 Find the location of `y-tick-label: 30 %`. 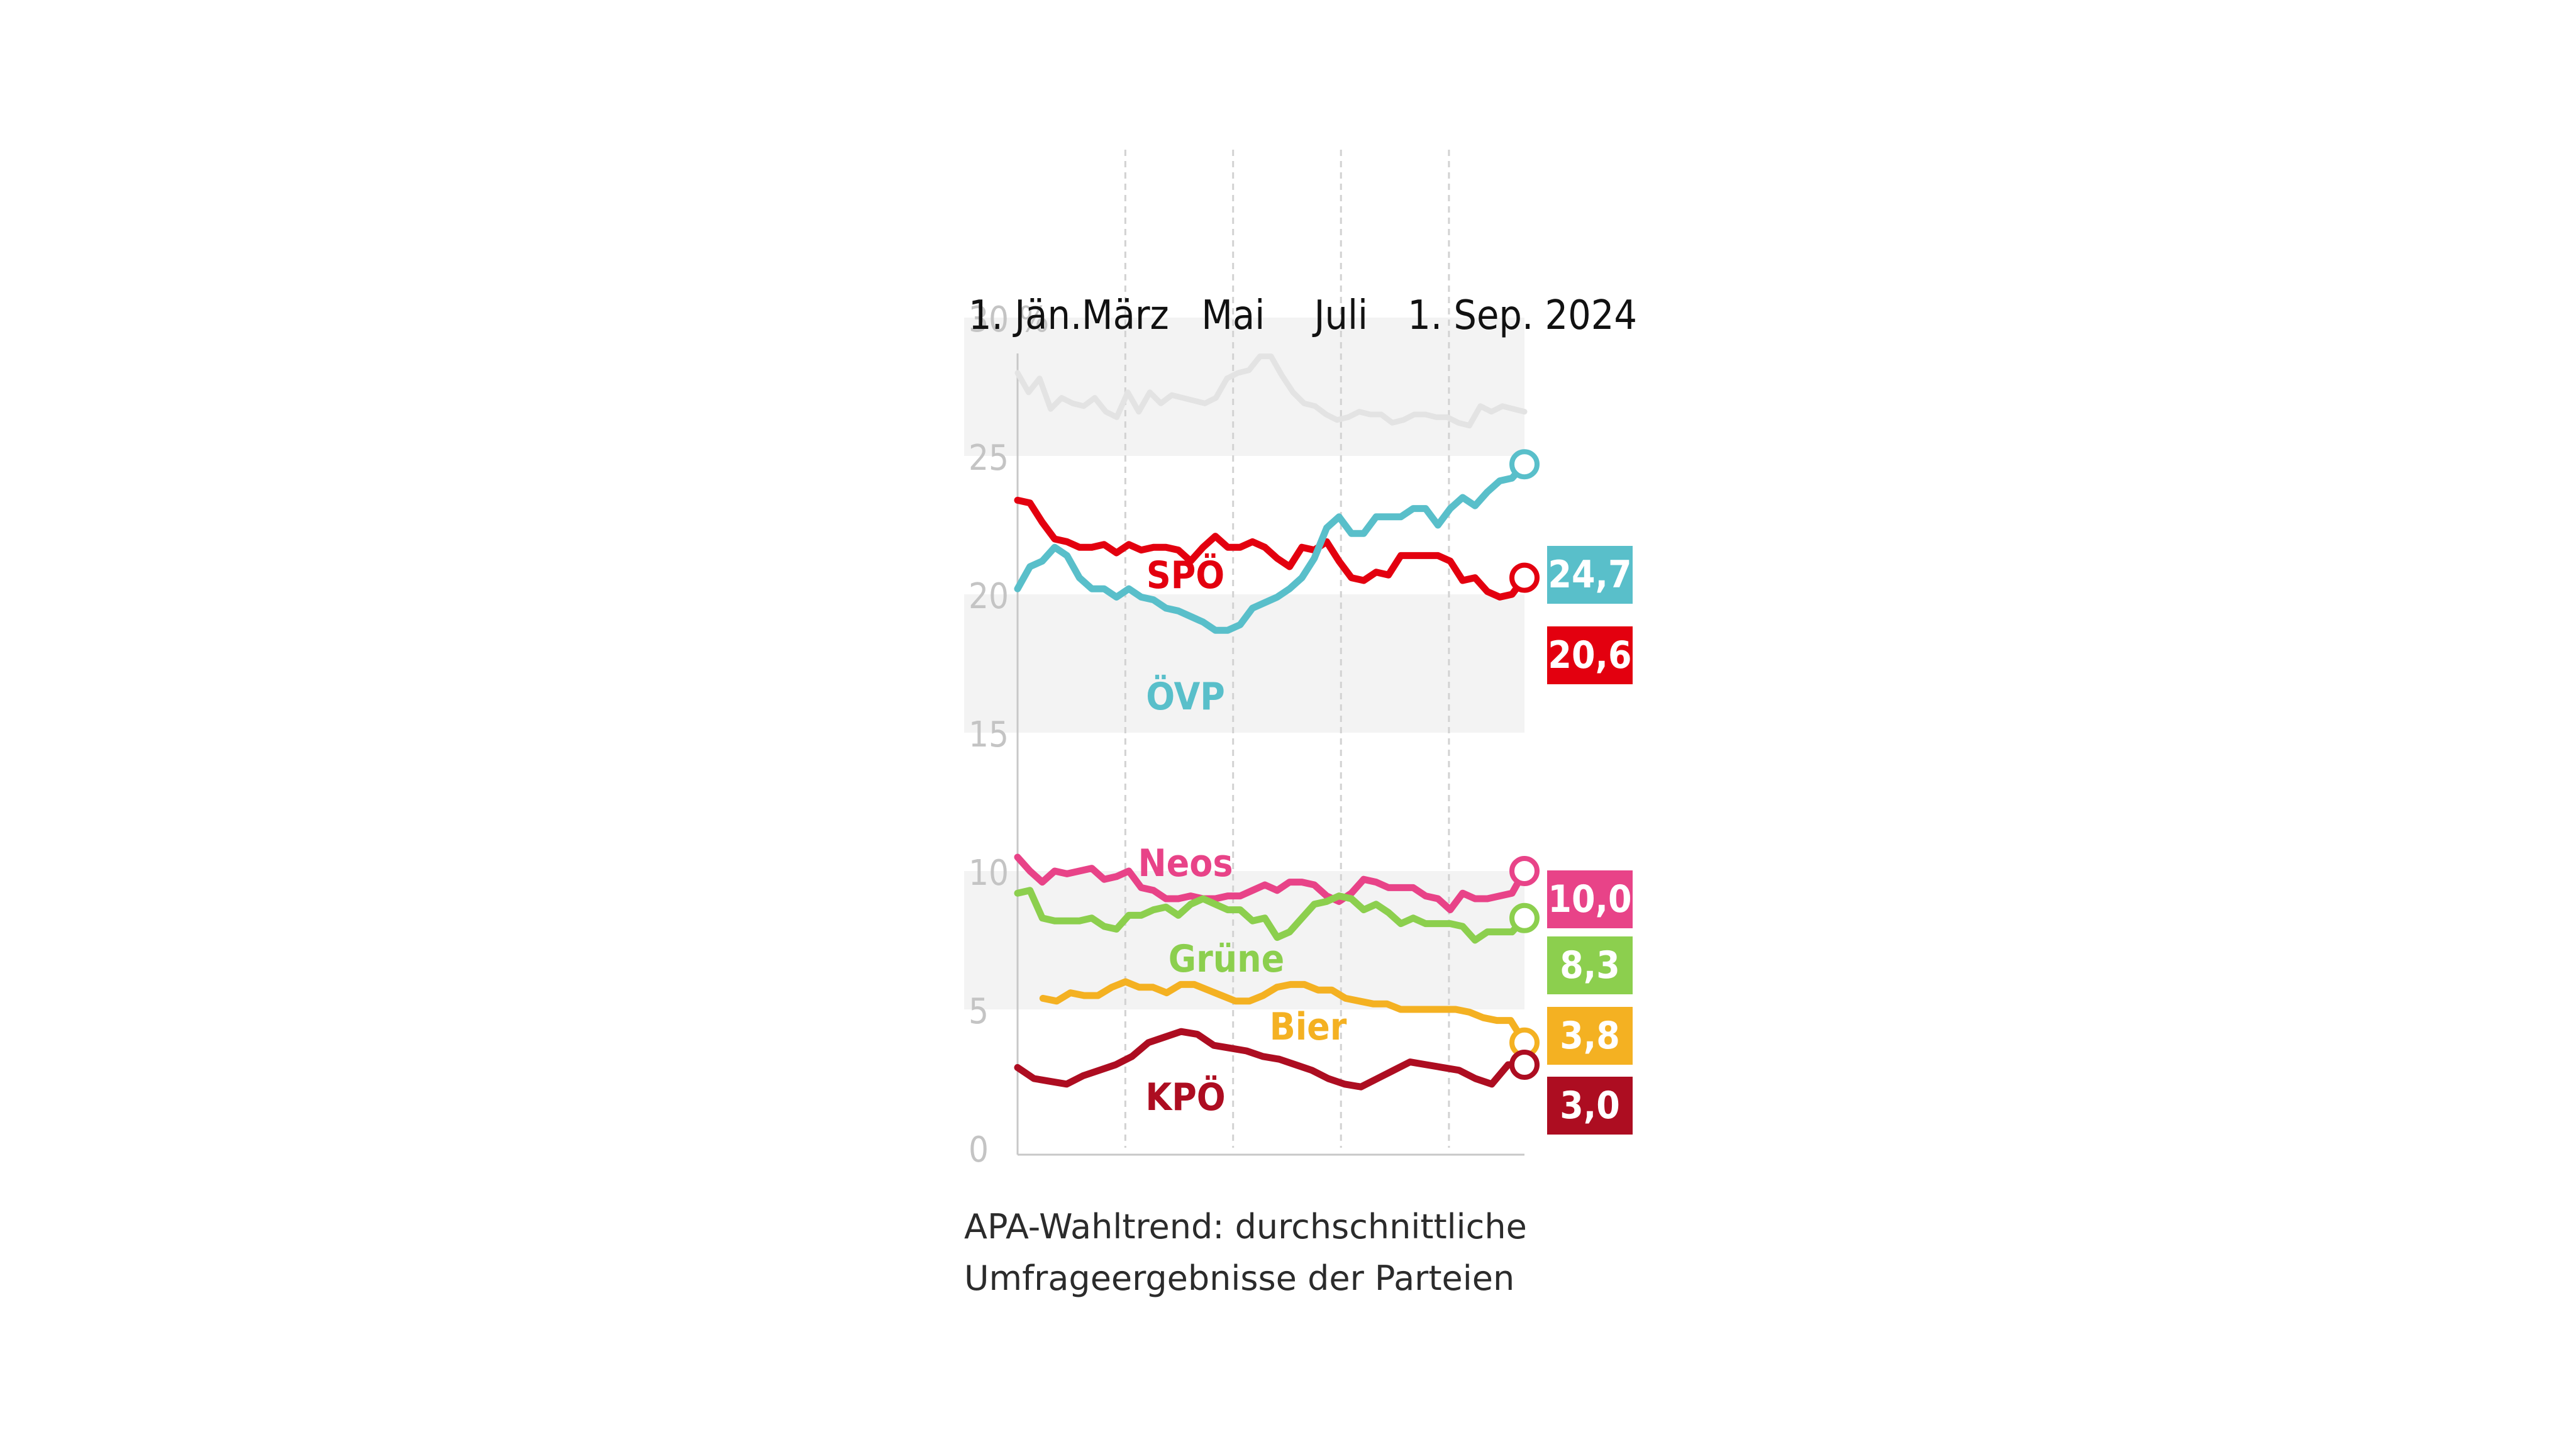

y-tick-label: 30 % is located at coordinates (1009, 319).